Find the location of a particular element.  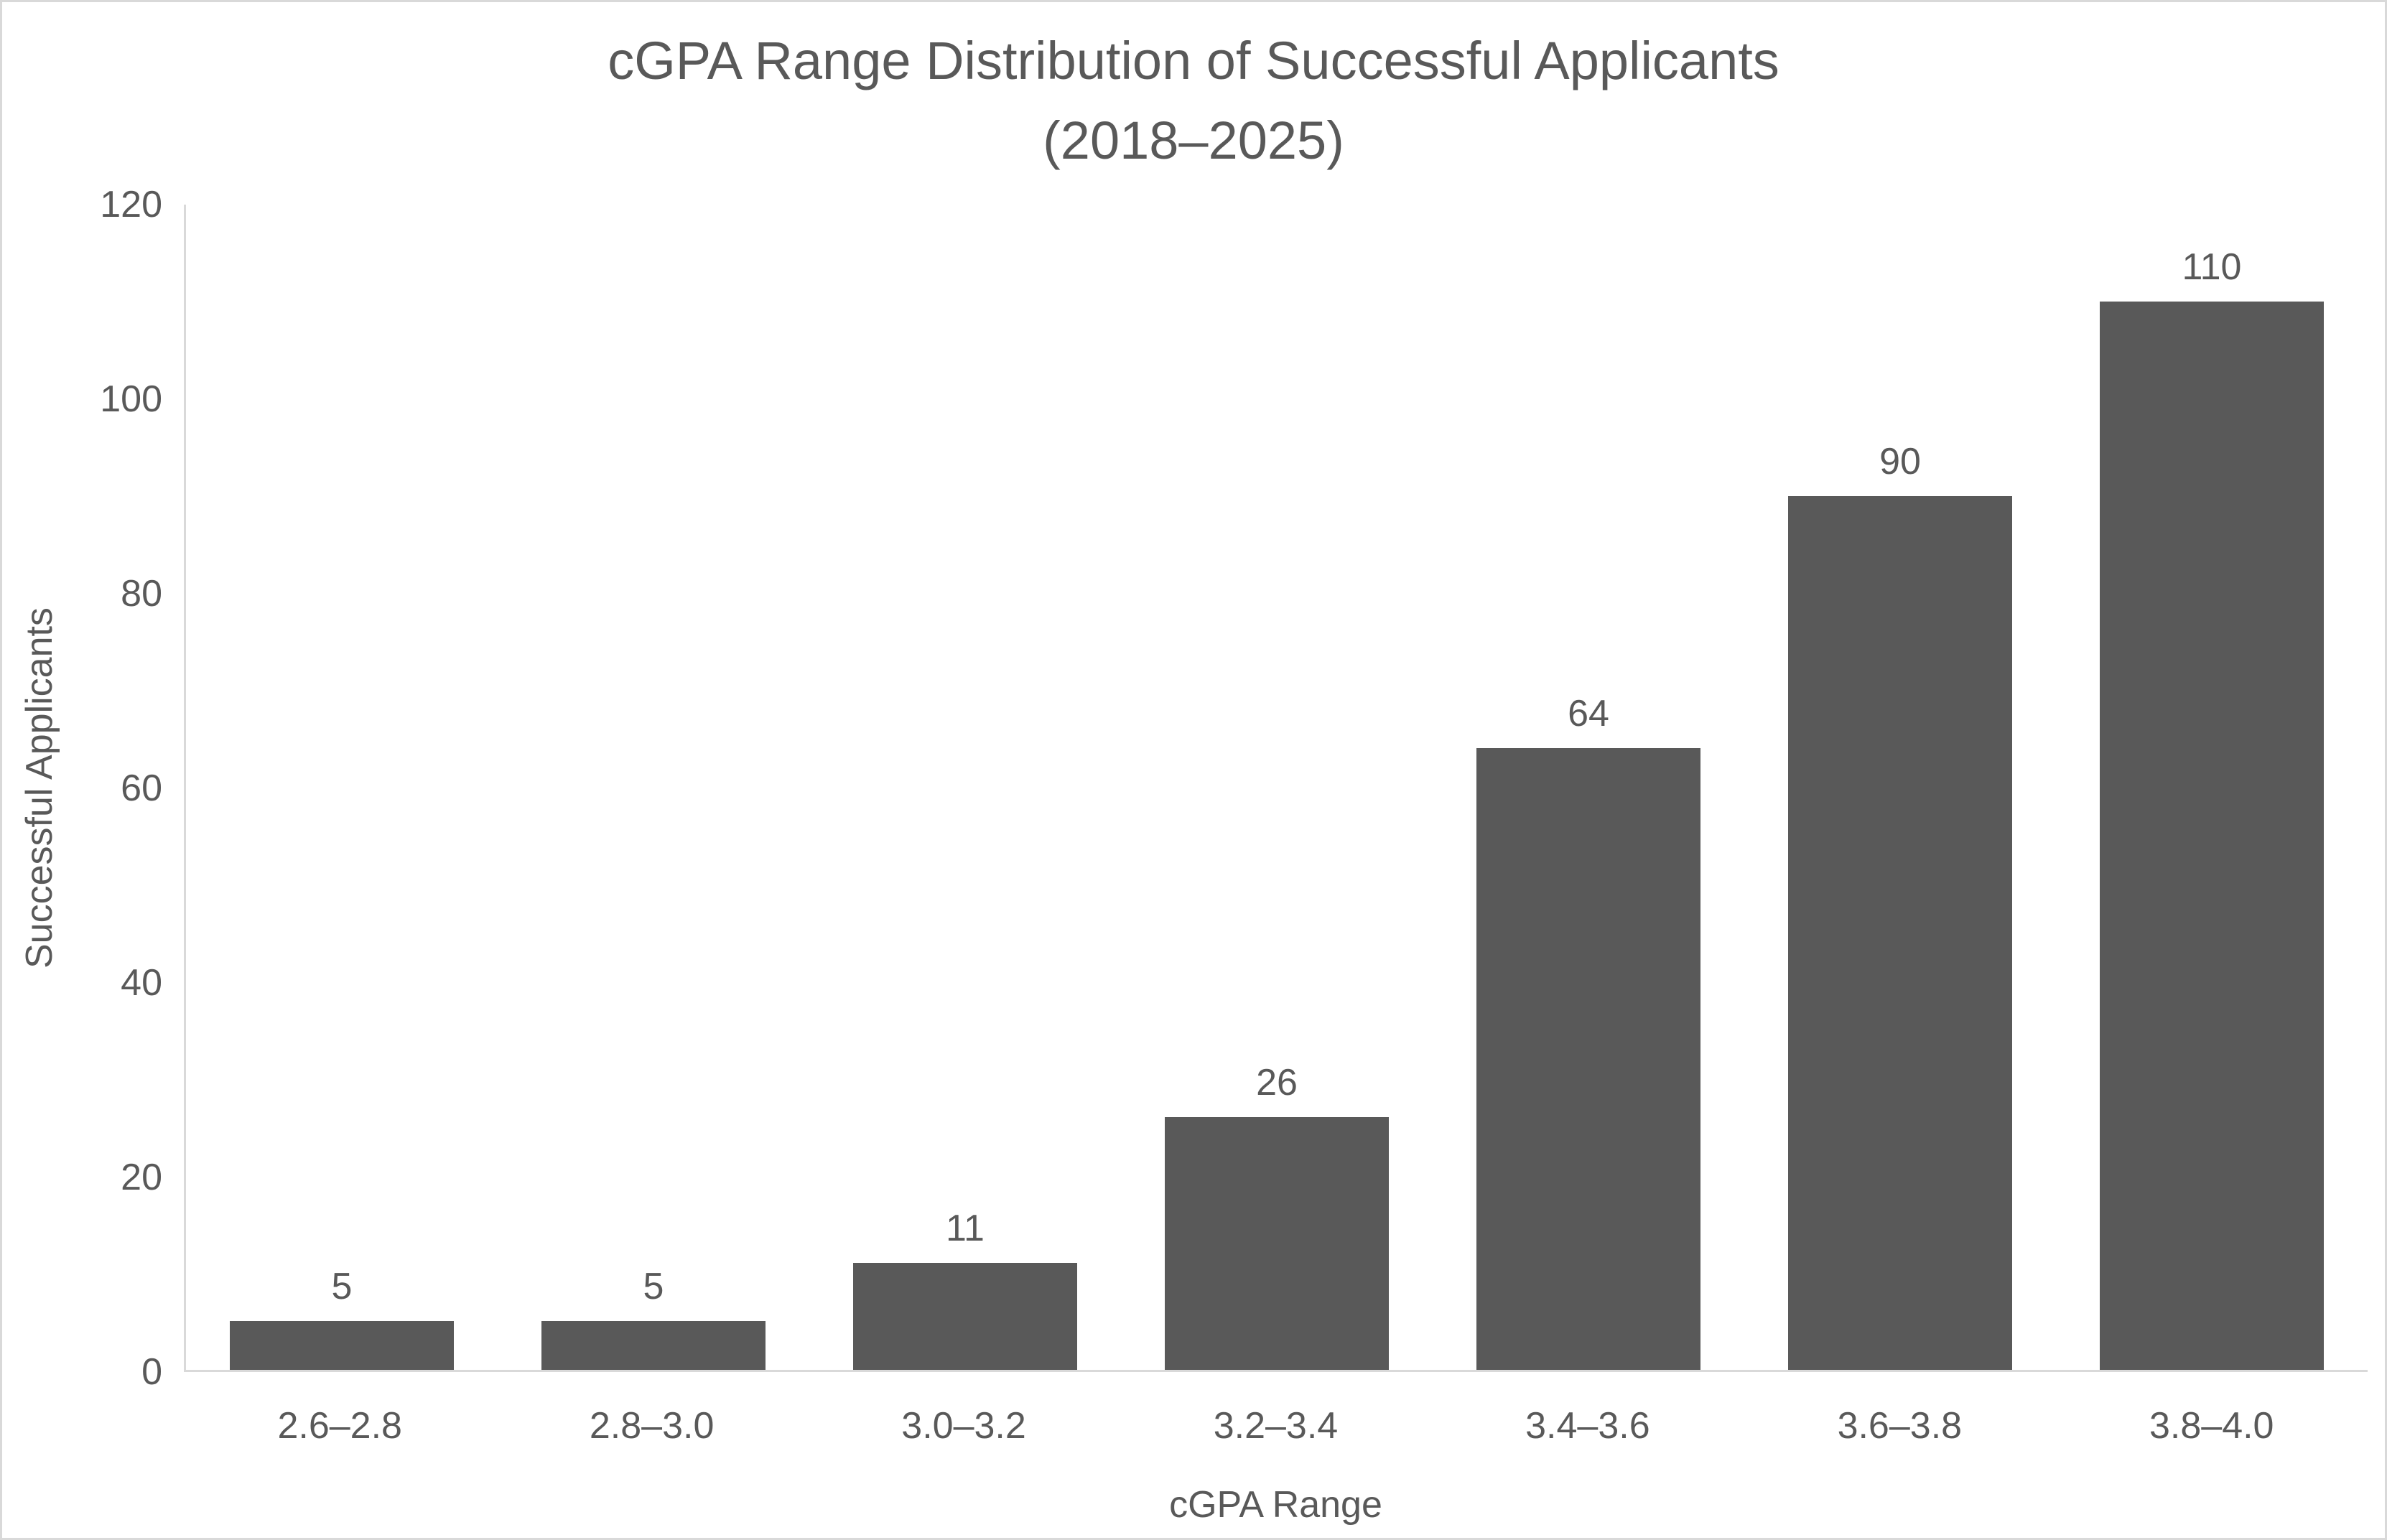

bar-slot: 110 is located at coordinates (2212, 787).